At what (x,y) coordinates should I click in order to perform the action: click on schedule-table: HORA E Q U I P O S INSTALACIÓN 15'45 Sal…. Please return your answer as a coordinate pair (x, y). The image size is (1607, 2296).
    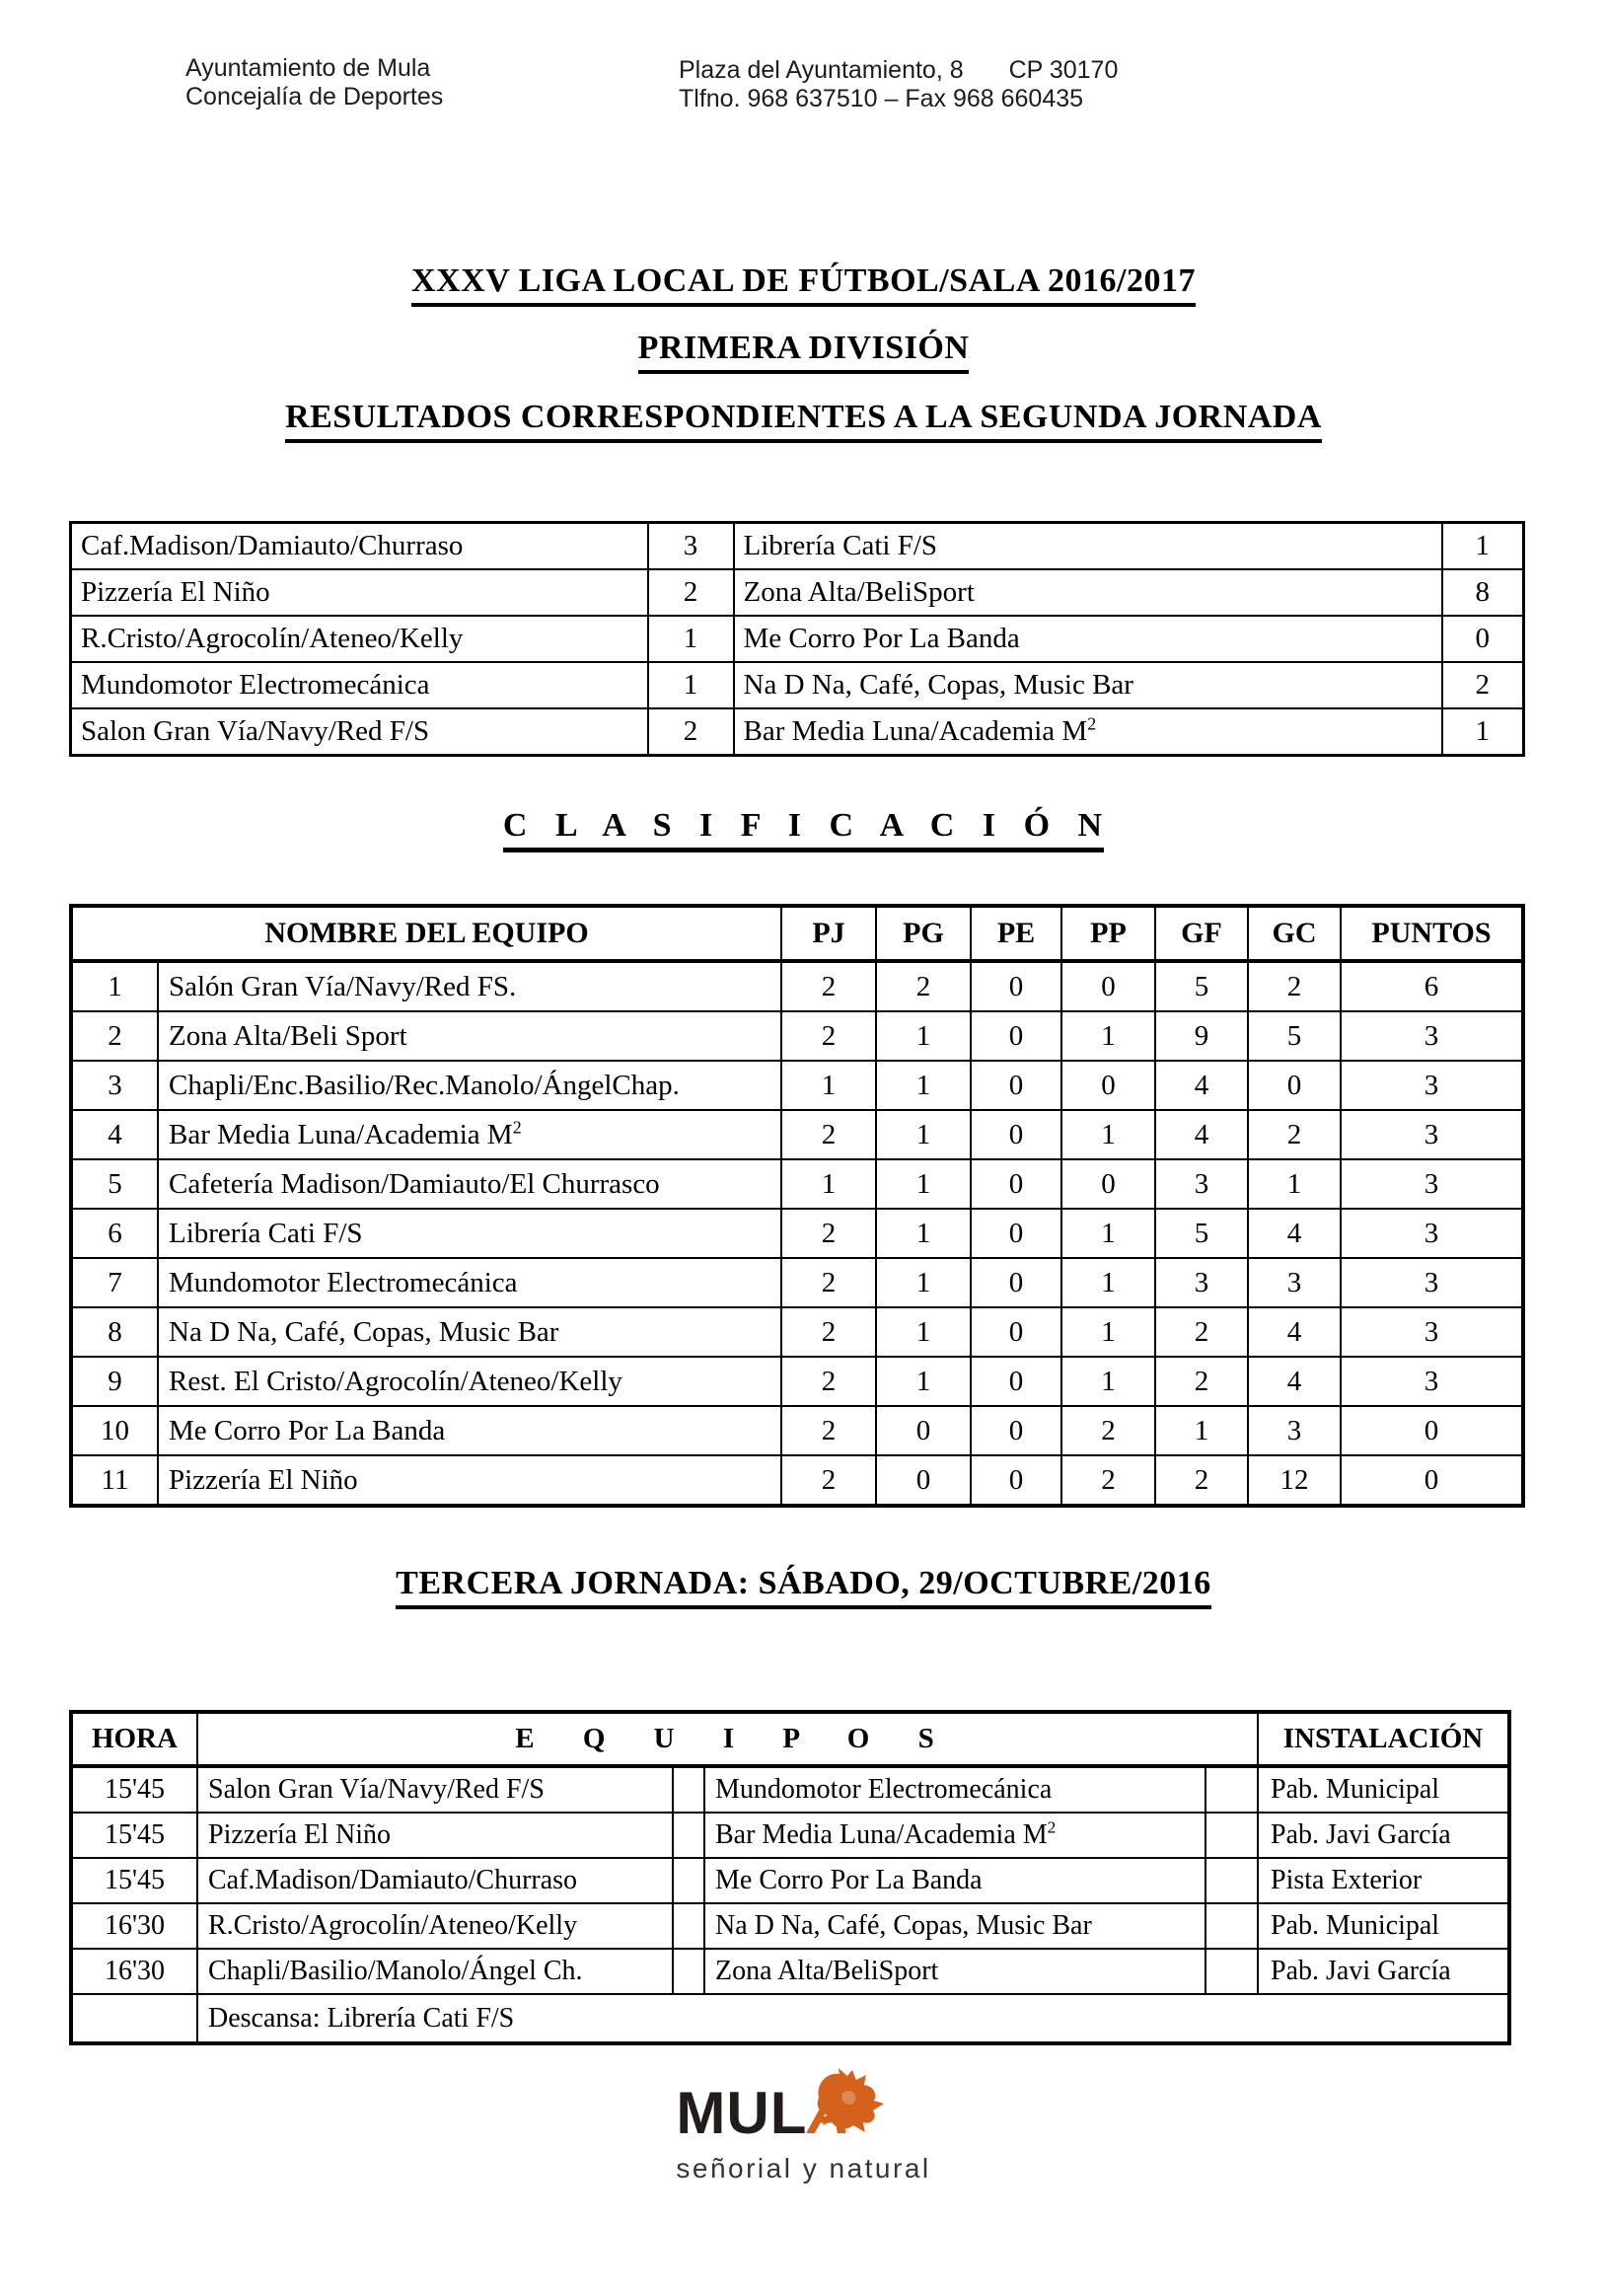
    Looking at the image, I should click on (790, 1877).